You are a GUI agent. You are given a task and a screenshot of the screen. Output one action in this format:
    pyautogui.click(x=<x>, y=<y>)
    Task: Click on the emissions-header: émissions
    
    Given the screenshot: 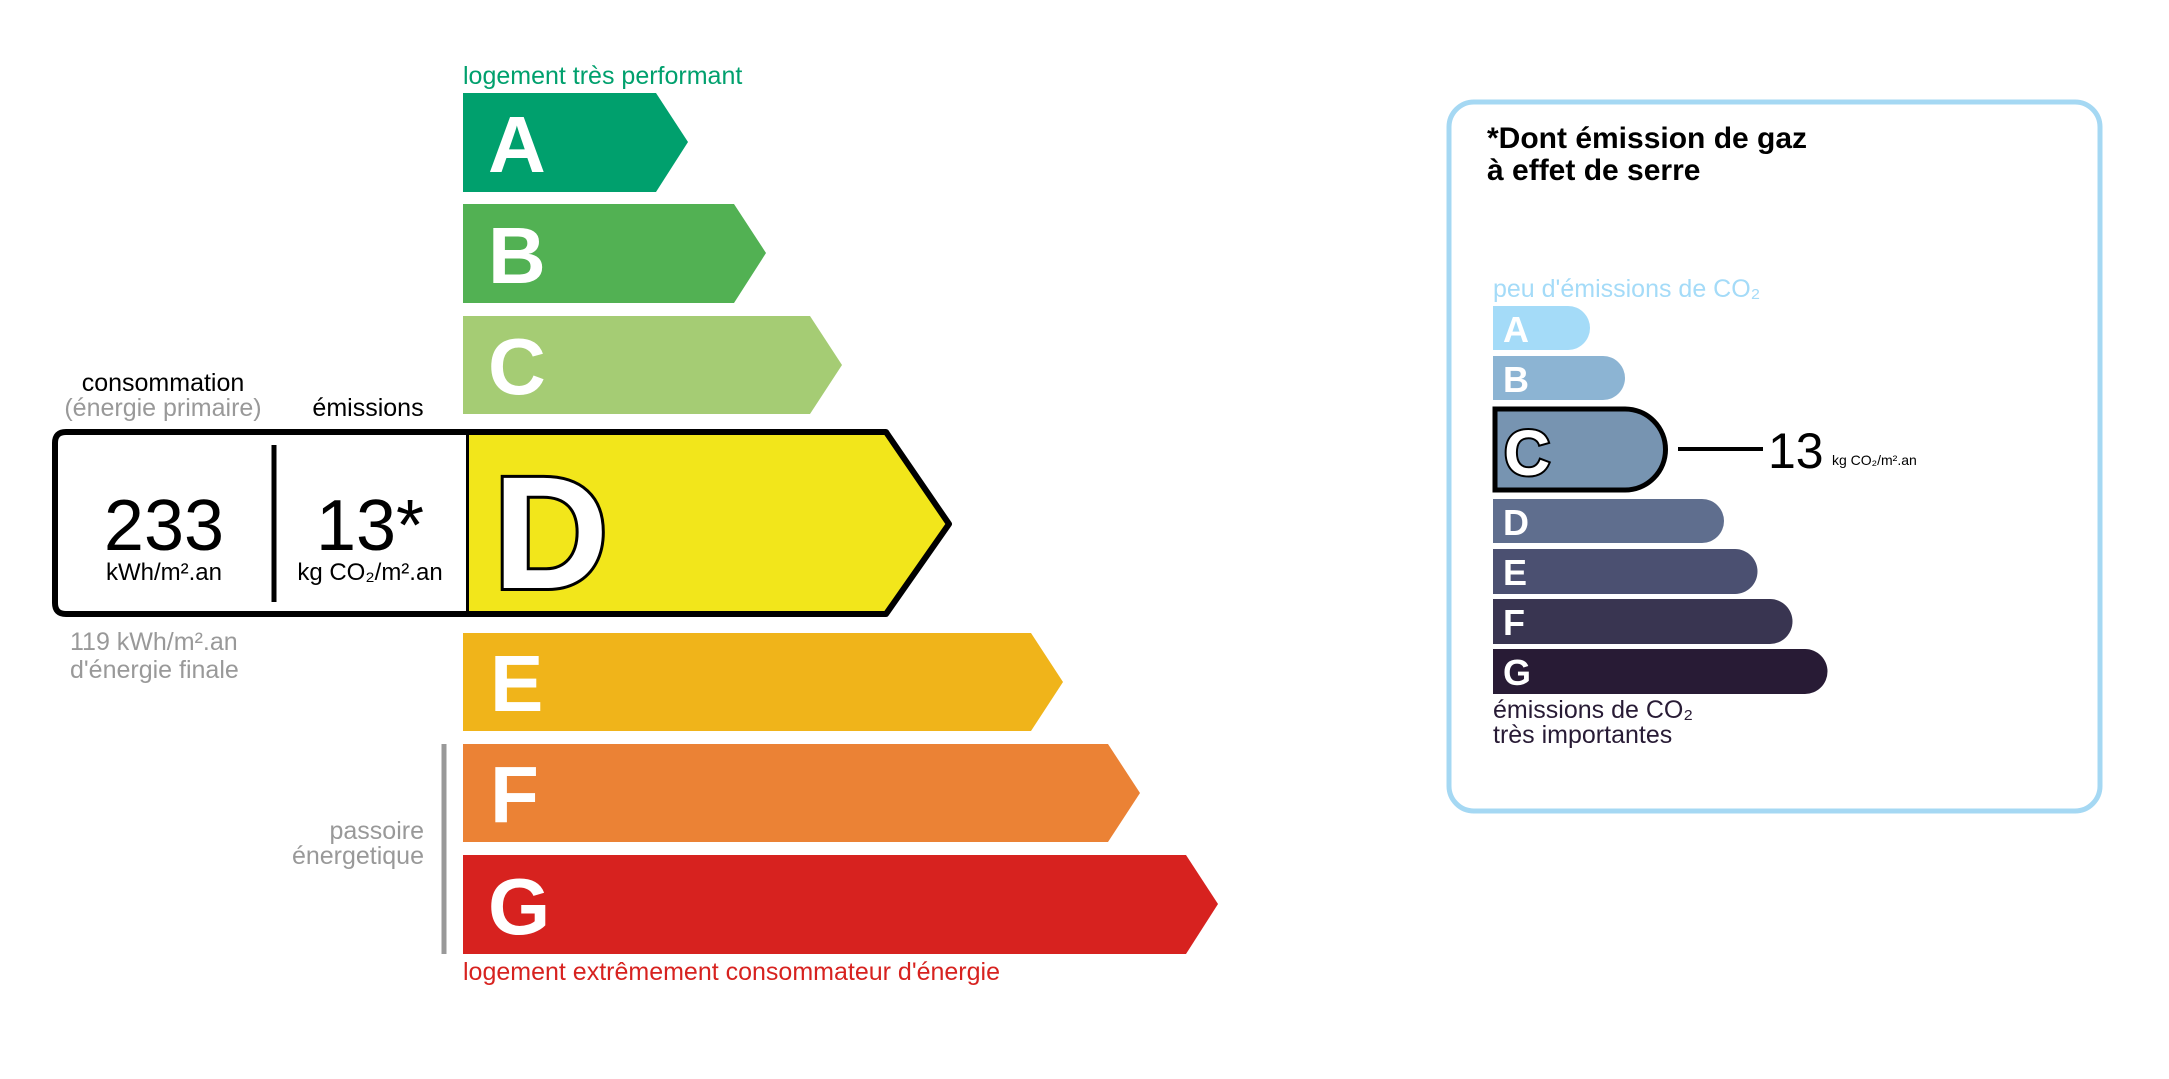 What is the action you would take?
    pyautogui.click(x=367, y=408)
    